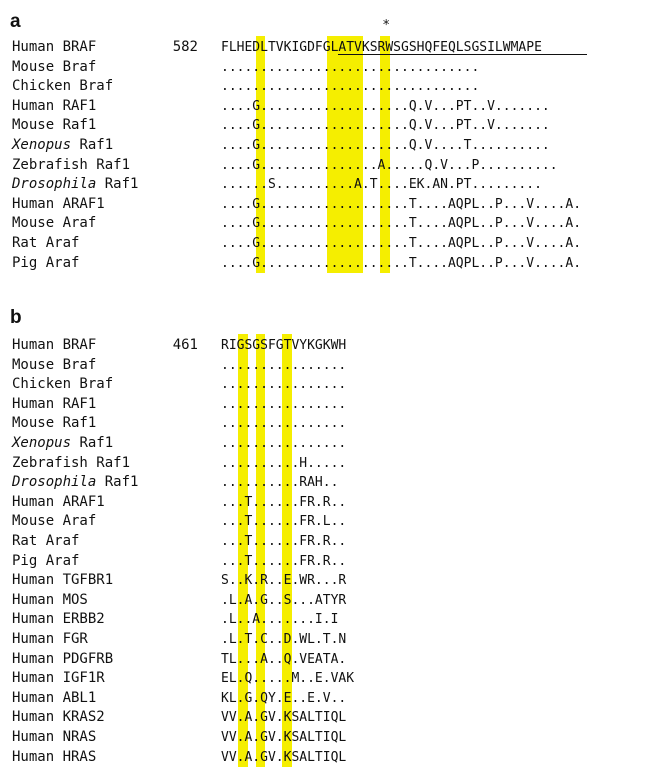 This screenshot has width=647, height=767. I want to click on species-name: Human MOS, so click(50, 600).